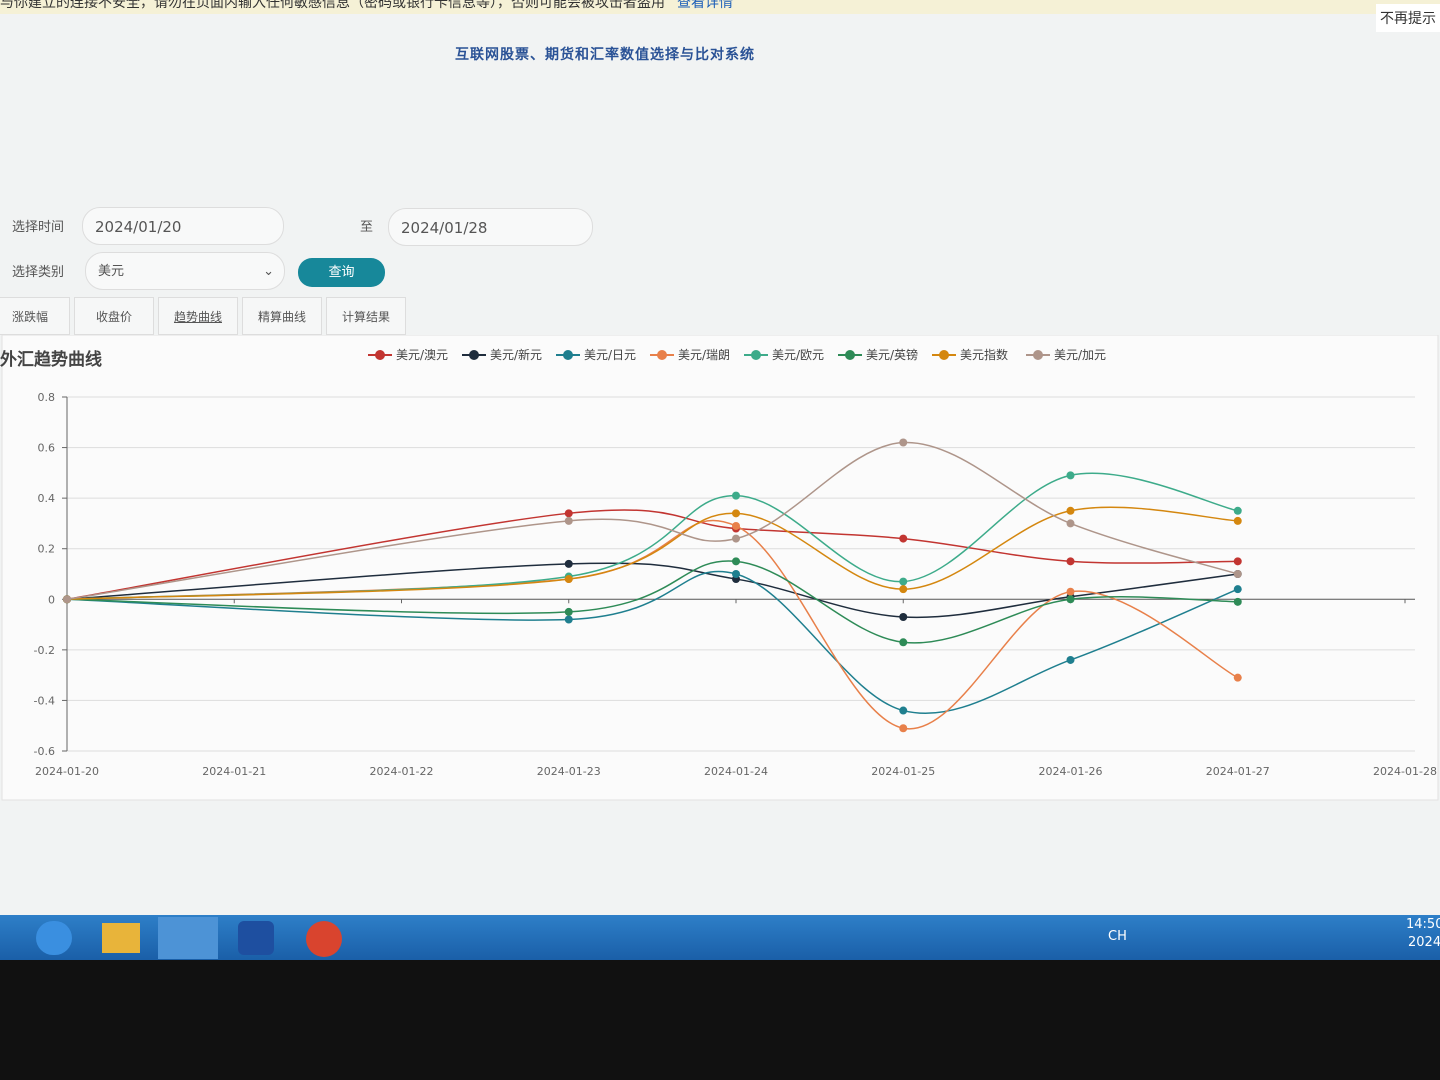 The image size is (1440, 1080). What do you see at coordinates (44, 650) in the screenshot?
I see `y-tick-label: -0.2` at bounding box center [44, 650].